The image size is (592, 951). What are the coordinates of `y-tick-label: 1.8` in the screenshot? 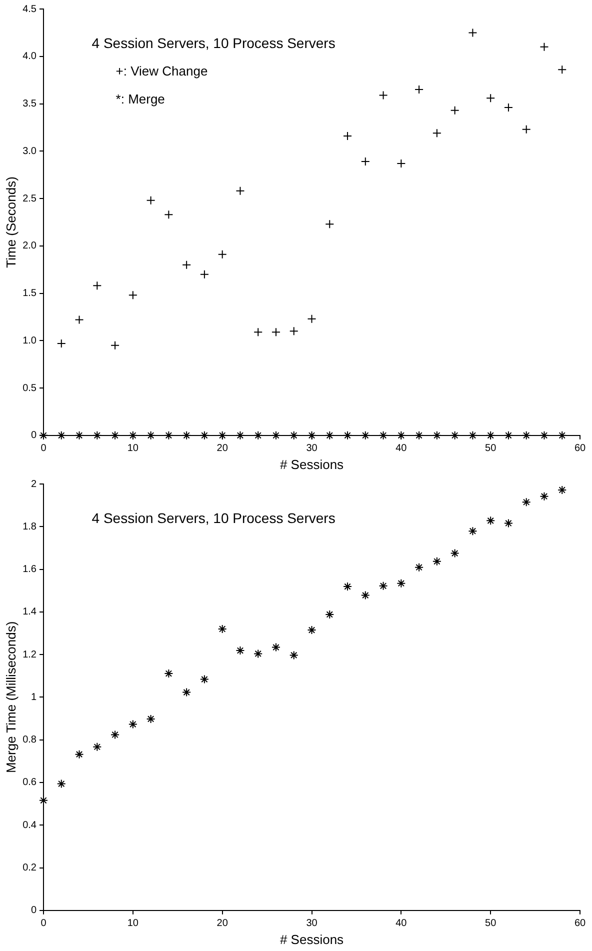 It's located at (29, 526).